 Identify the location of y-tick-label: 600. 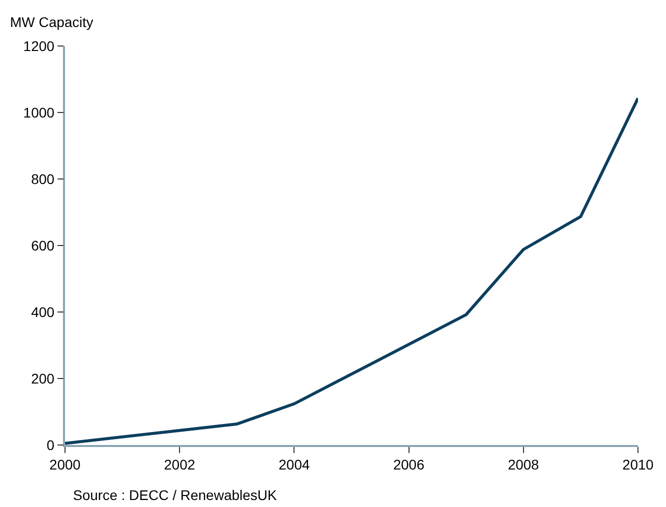
(43, 245).